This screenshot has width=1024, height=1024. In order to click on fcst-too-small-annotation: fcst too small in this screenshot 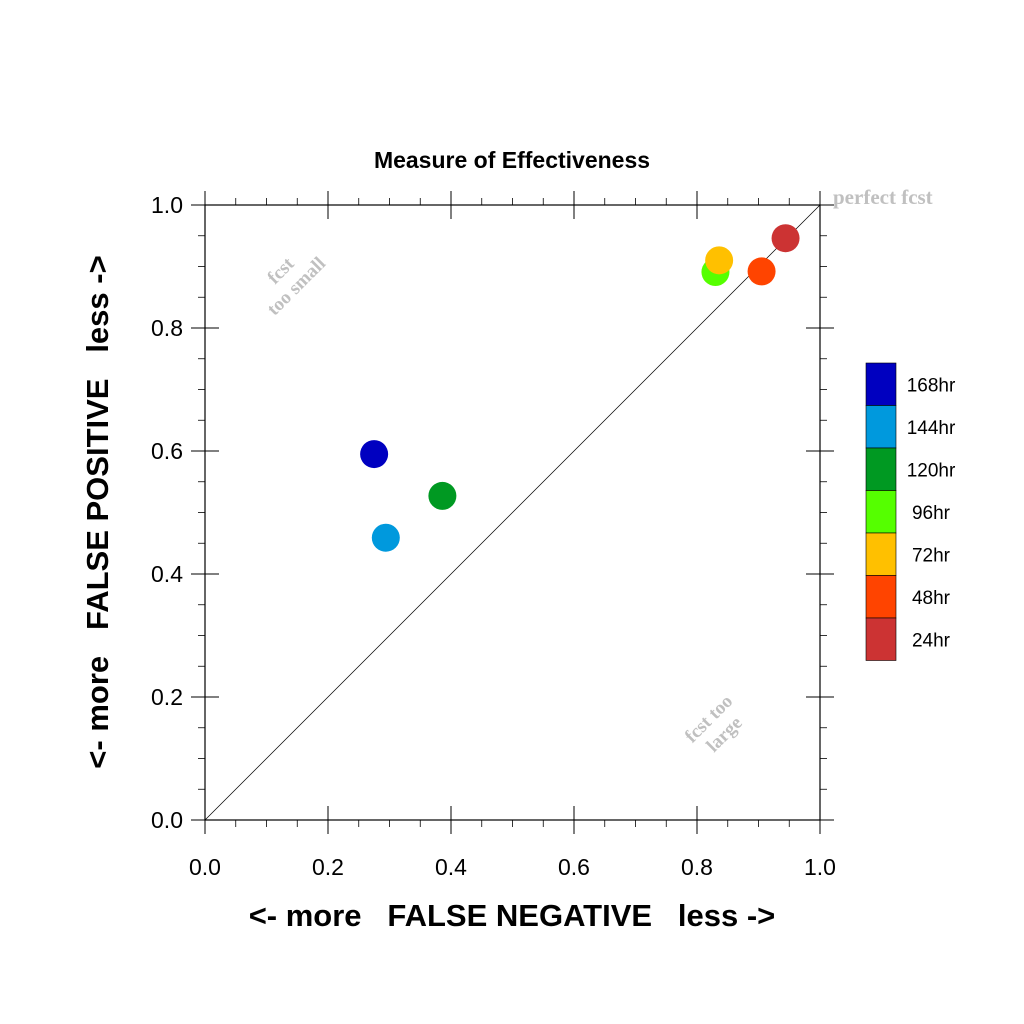, I will do `click(296, 286)`.